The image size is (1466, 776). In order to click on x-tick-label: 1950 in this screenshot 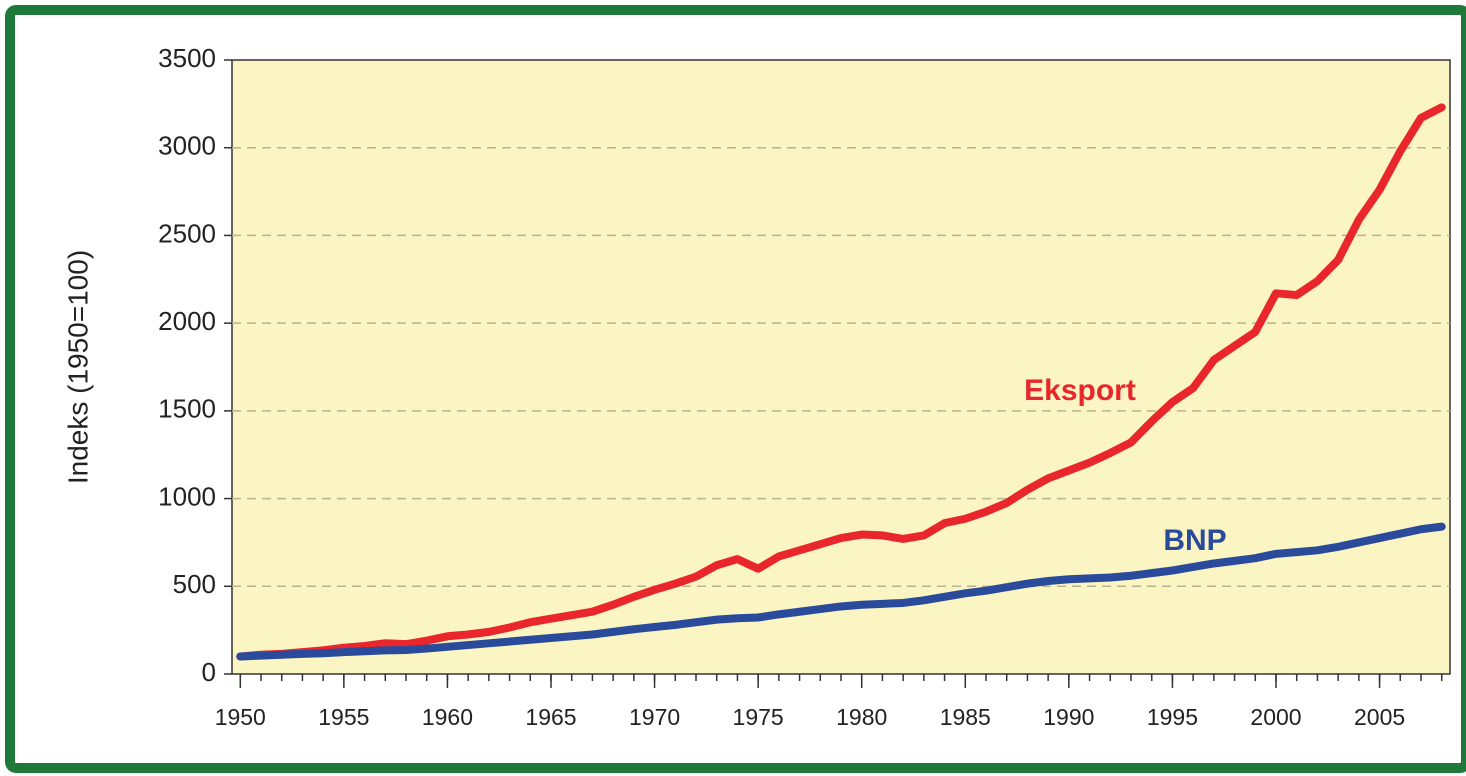, I will do `click(240, 717)`.